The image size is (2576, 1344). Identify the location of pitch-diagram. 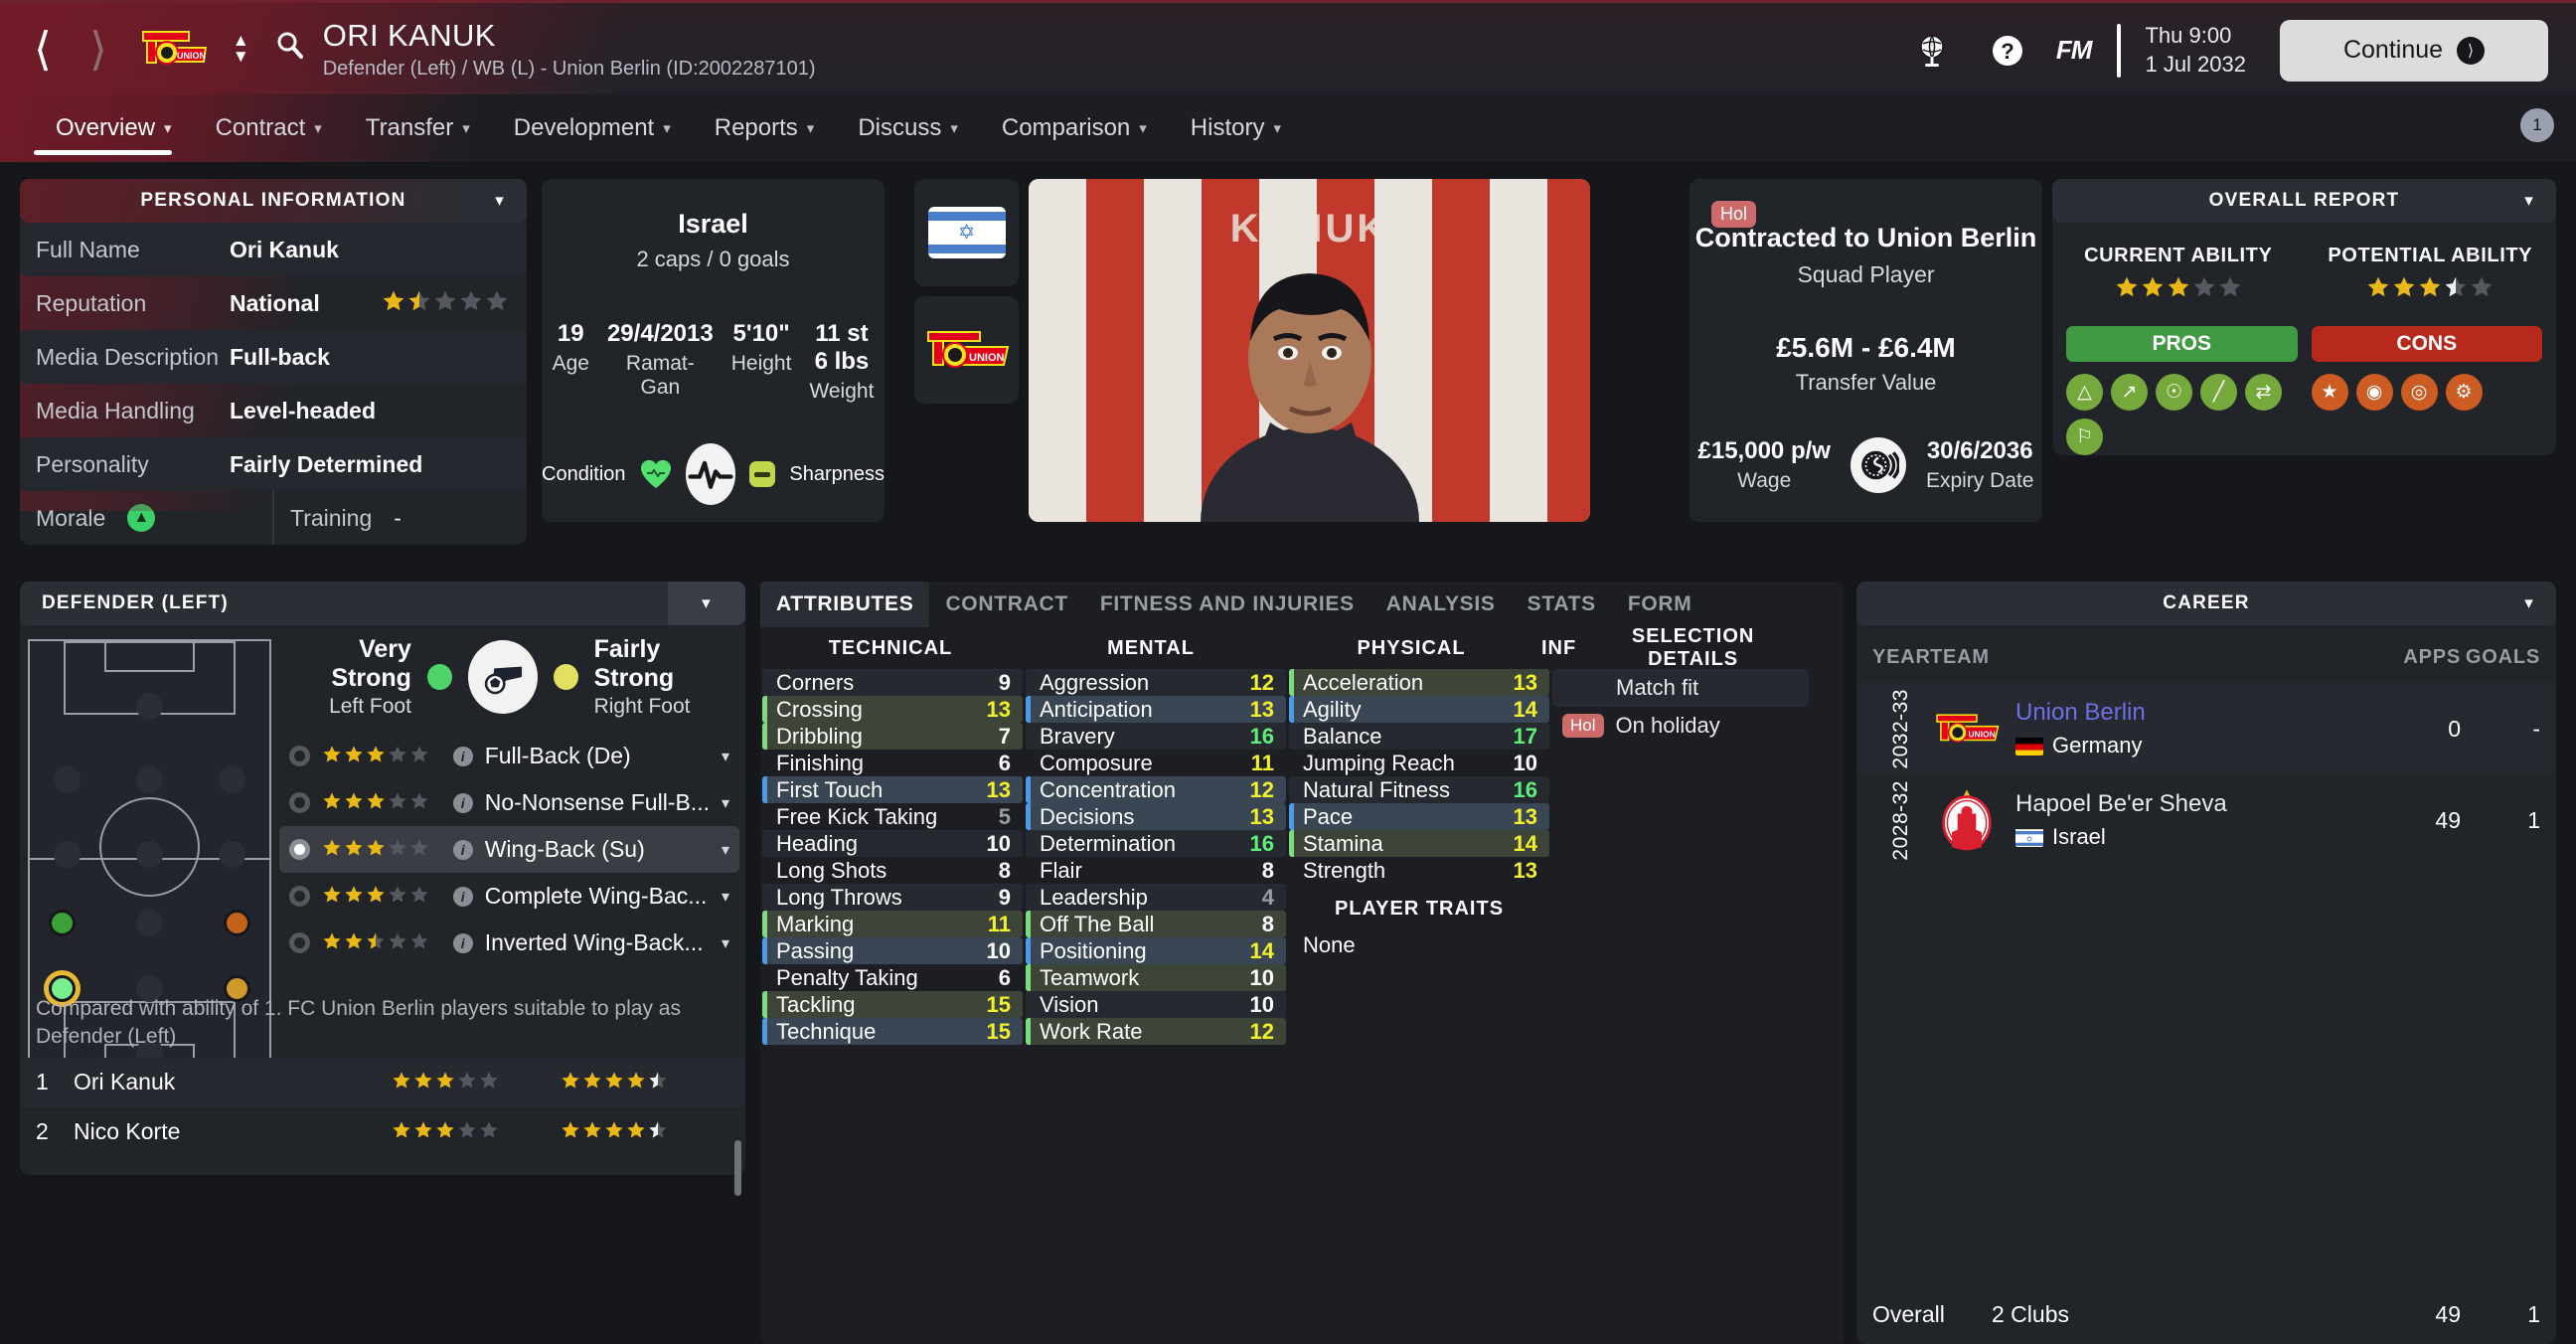
(149, 858).